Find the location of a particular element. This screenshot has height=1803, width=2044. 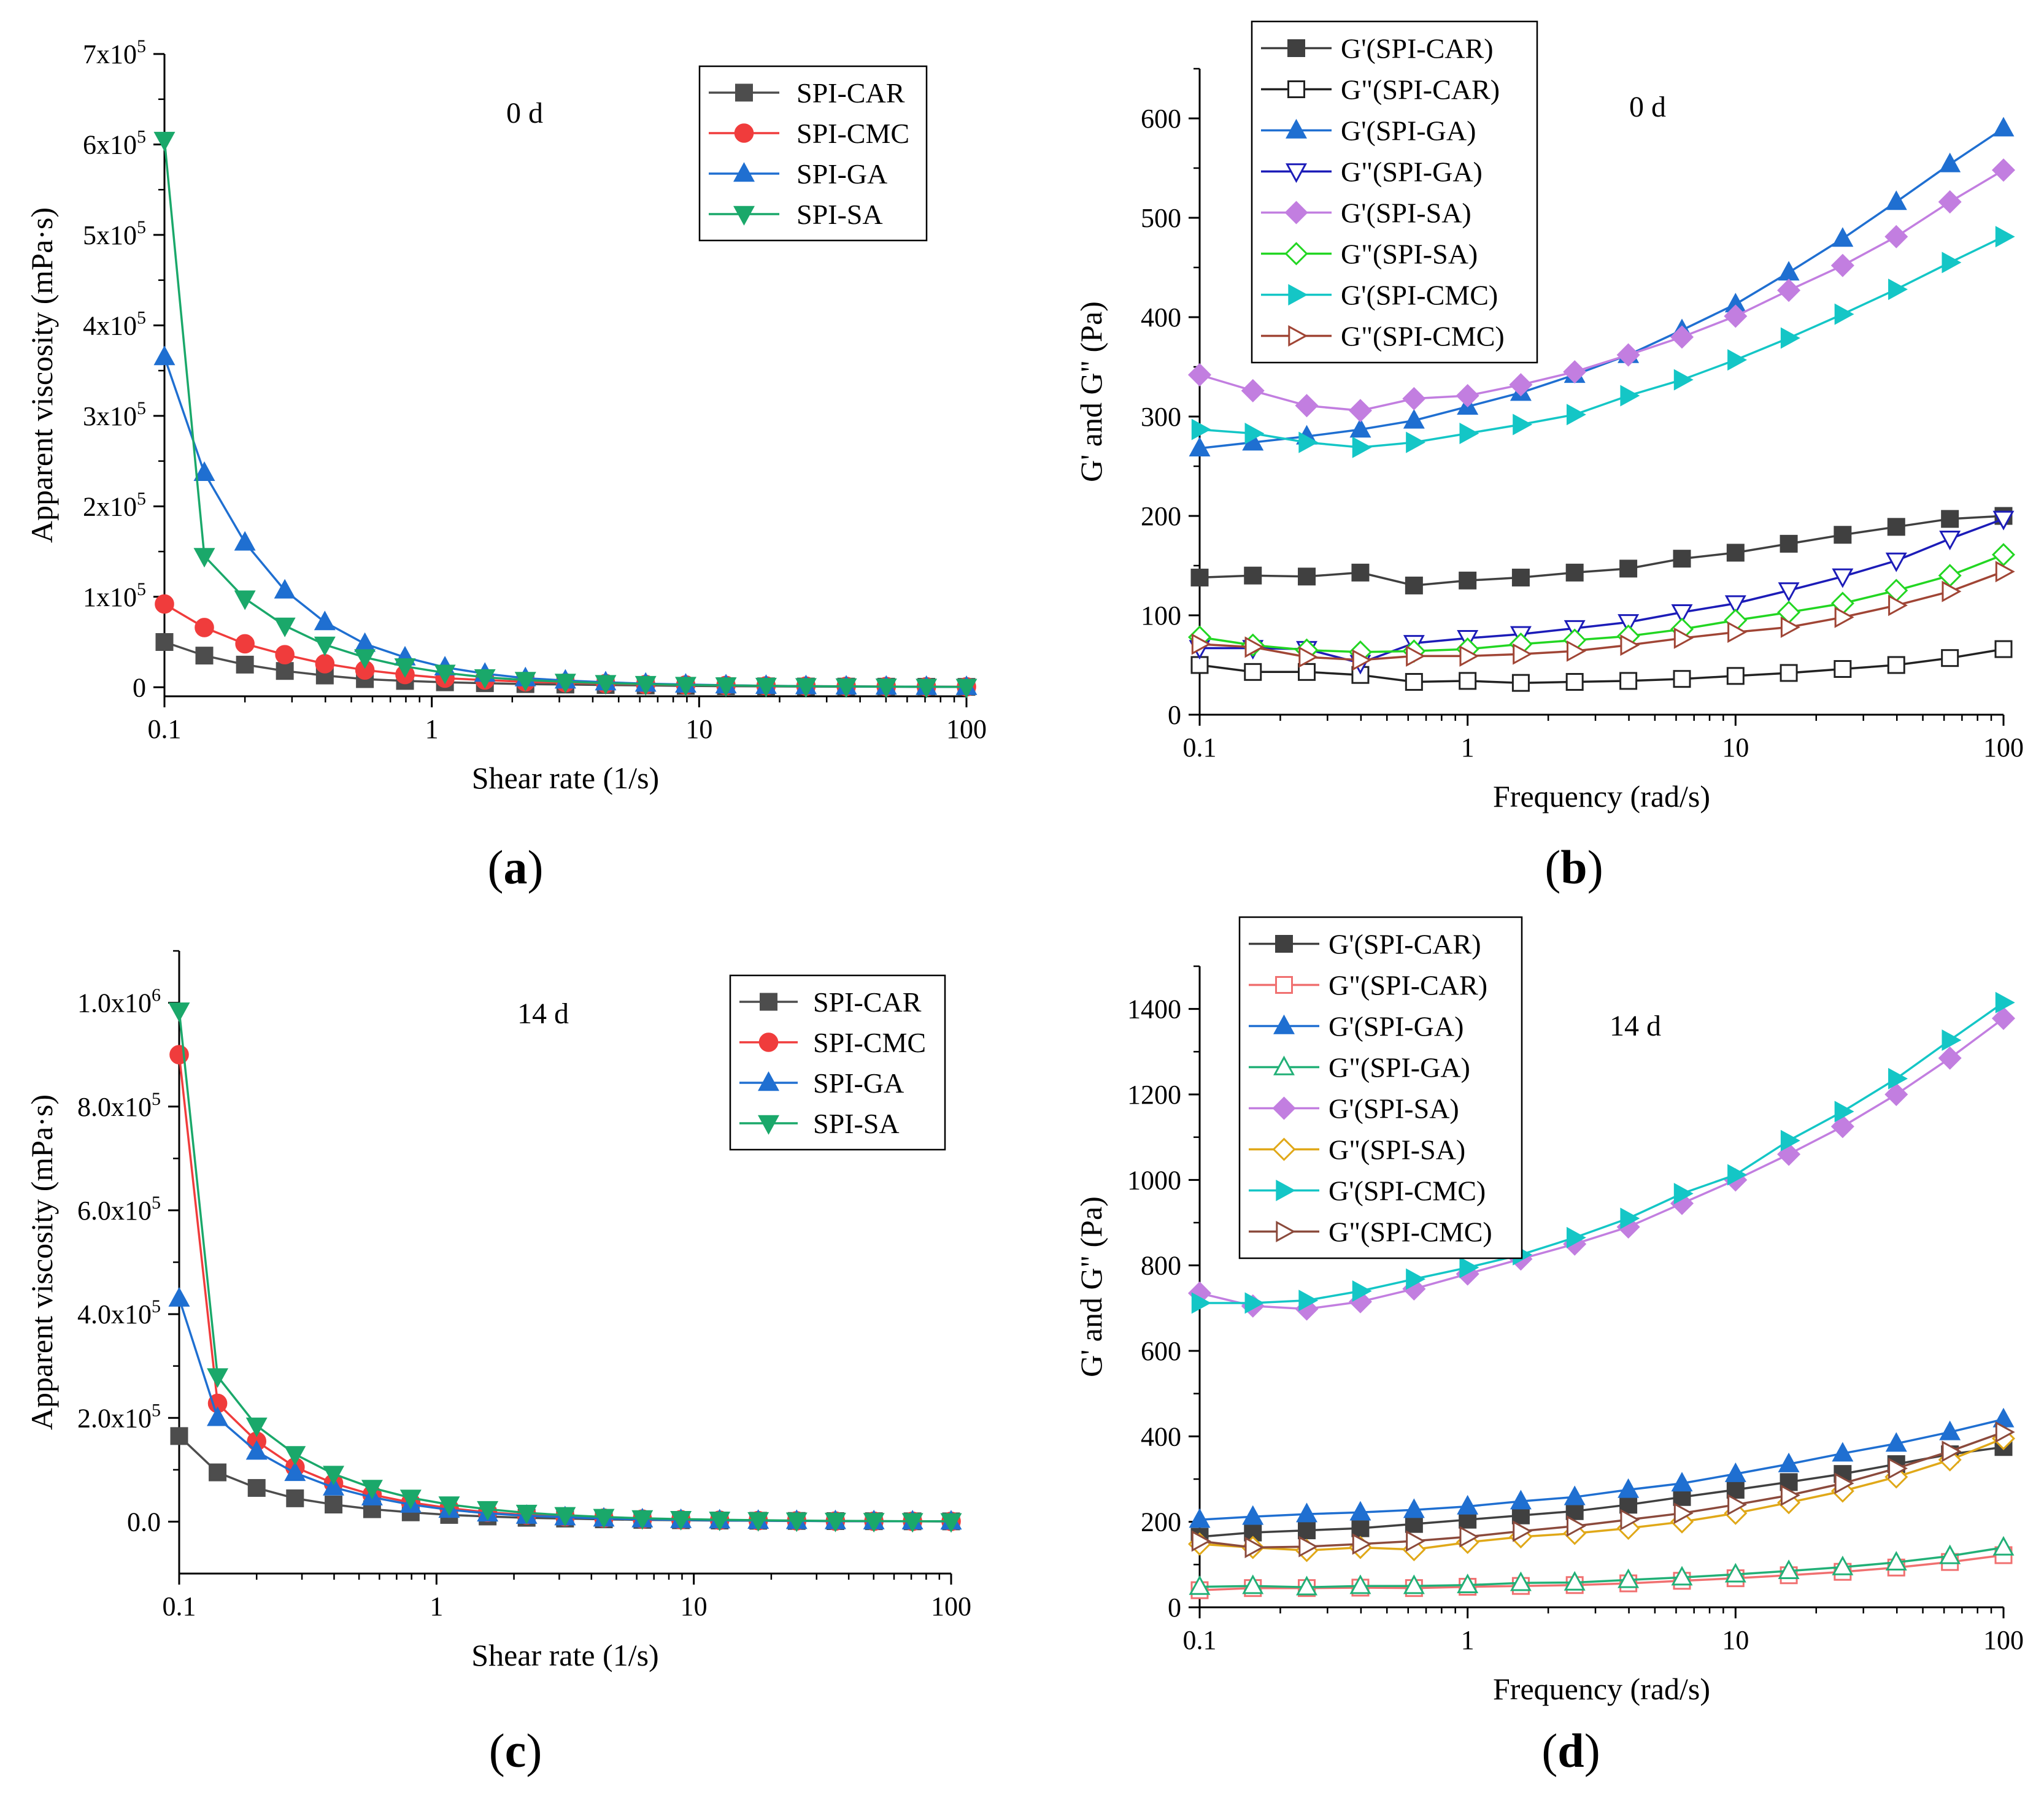

y-tick-label: 4.0x10⁵ is located at coordinates (119, 1313).